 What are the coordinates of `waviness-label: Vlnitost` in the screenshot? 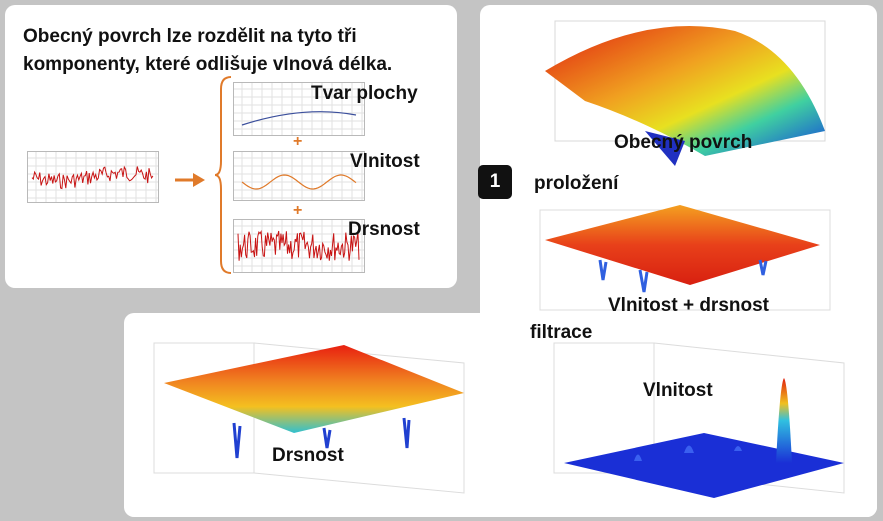 It's located at (385, 161).